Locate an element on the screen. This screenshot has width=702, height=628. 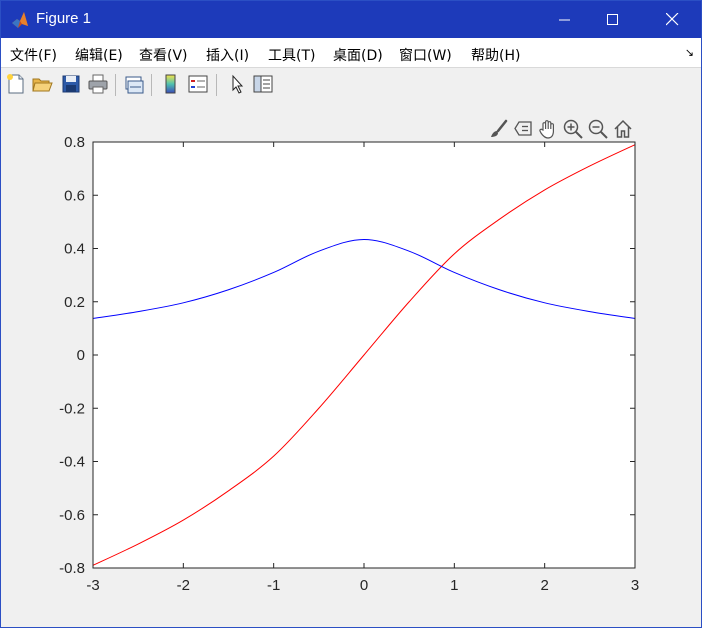
minimize-icon is located at coordinates (564, 19).